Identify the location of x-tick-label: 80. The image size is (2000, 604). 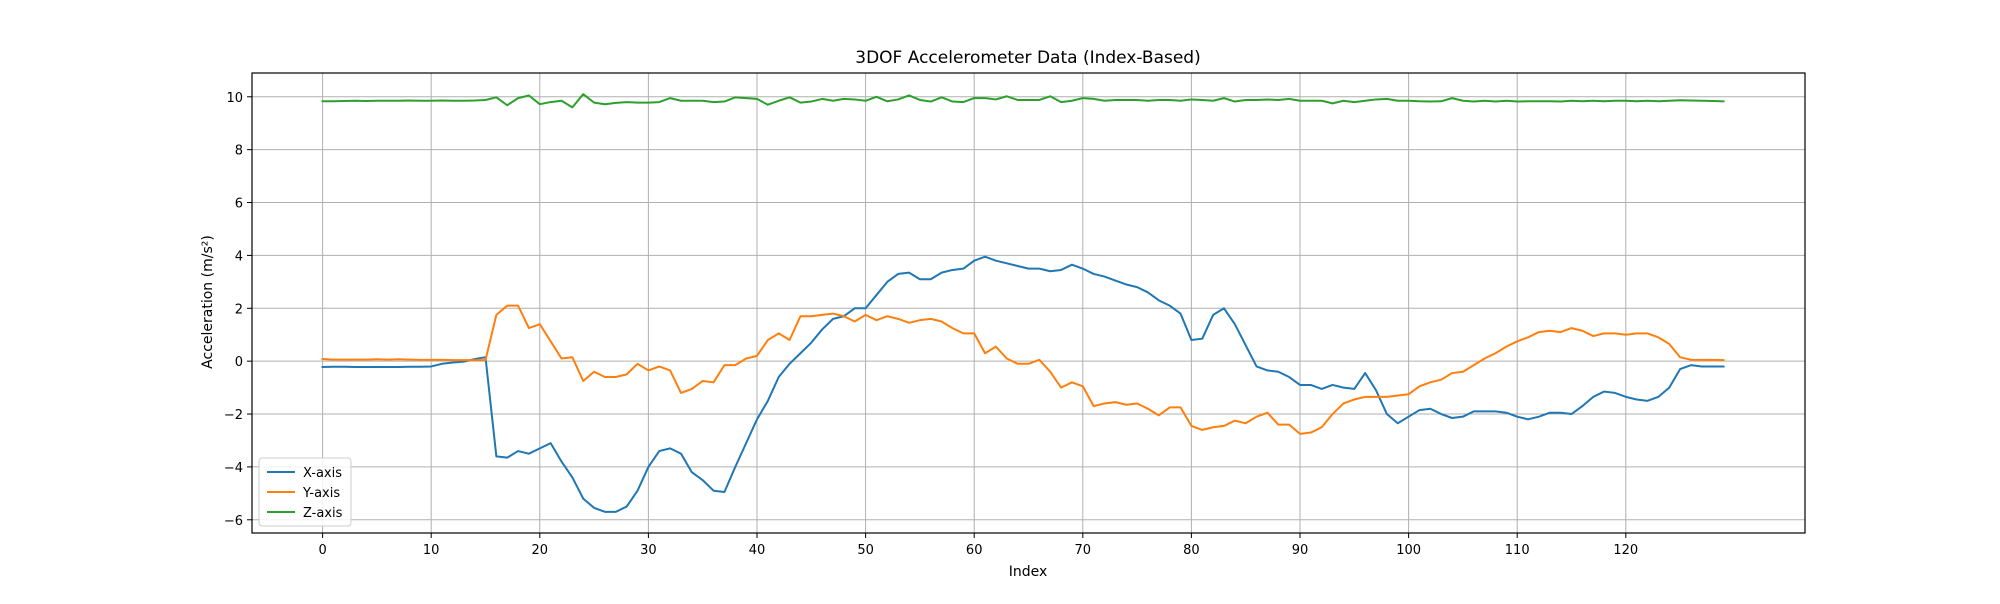
(1191, 550).